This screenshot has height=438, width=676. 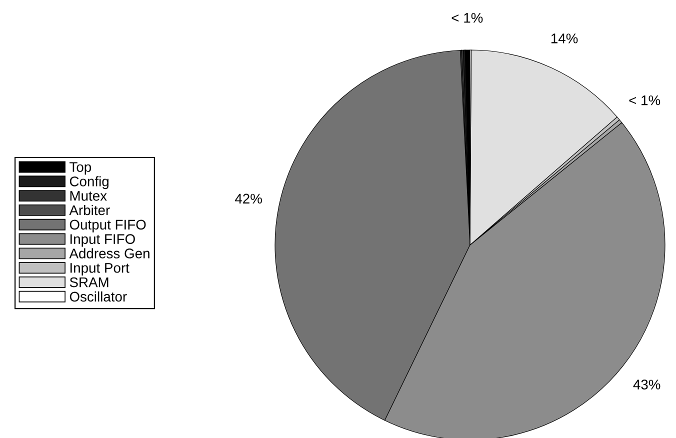 I want to click on legend-label: Mutex, so click(x=88, y=196).